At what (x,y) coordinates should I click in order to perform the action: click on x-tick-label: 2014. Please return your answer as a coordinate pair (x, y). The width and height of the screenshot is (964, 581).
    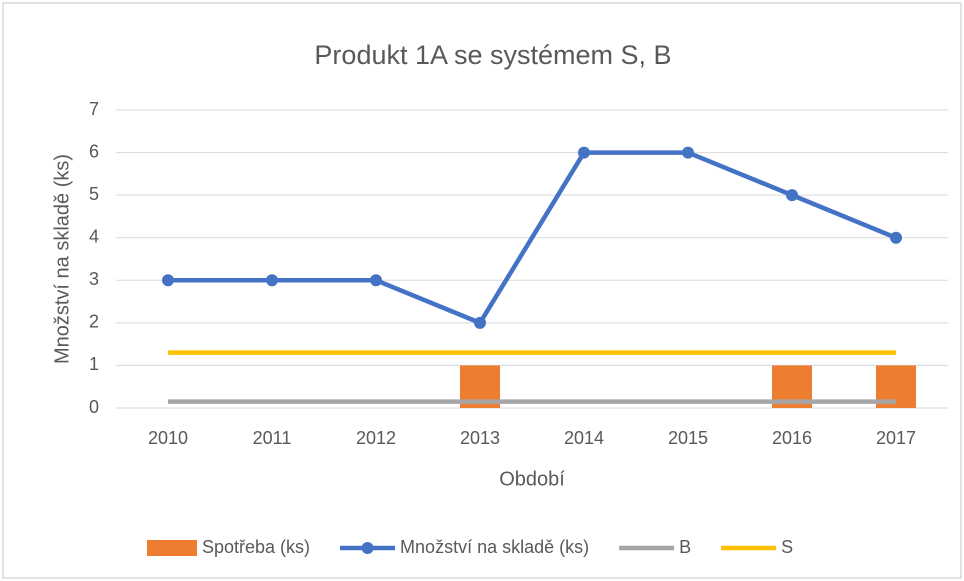
    Looking at the image, I should click on (584, 438).